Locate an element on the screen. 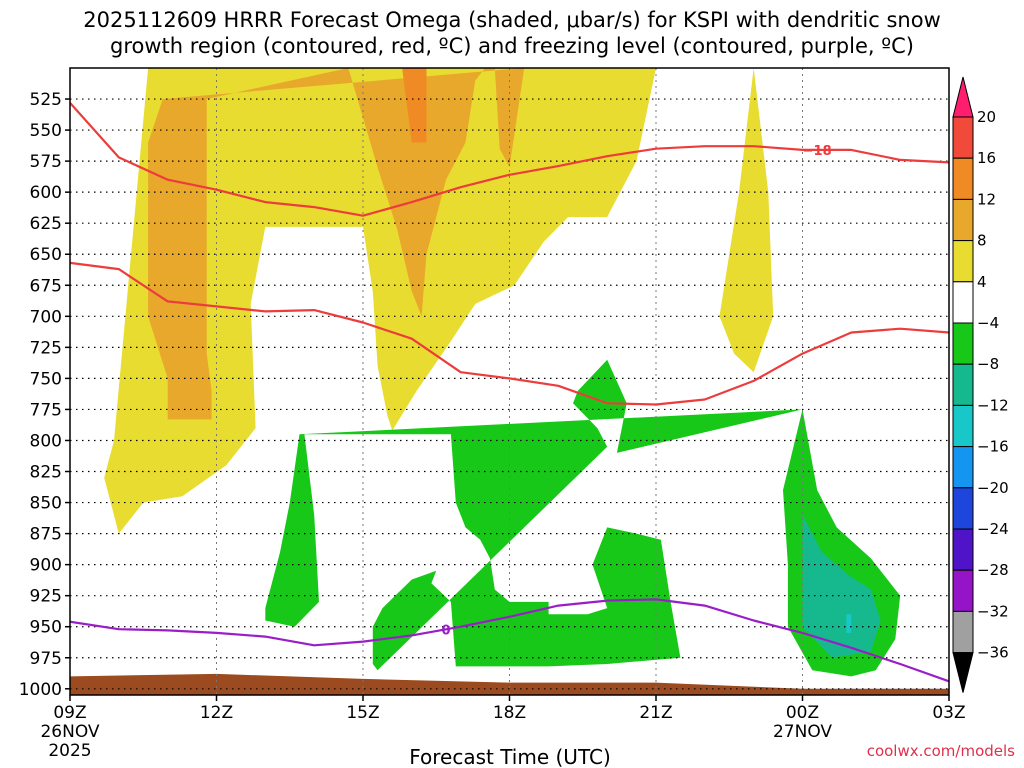 The image size is (1024, 768). ytick-label-625: 625 is located at coordinates (46, 224).